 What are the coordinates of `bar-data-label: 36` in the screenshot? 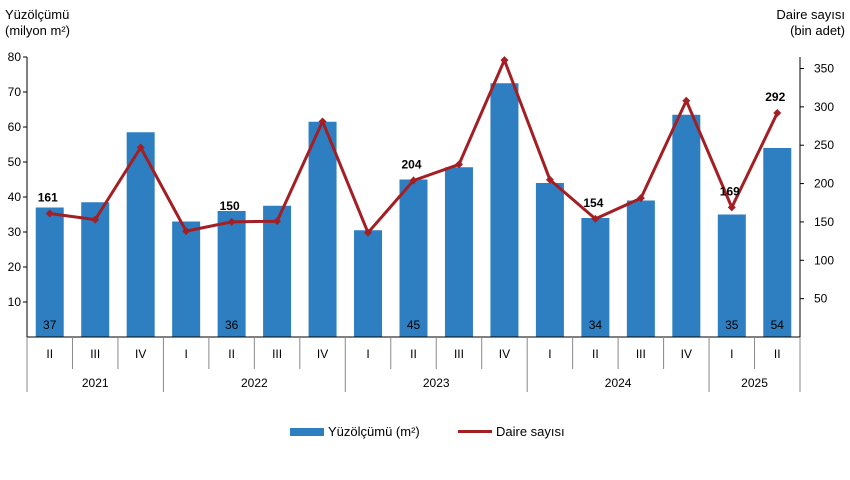 It's located at (232, 325).